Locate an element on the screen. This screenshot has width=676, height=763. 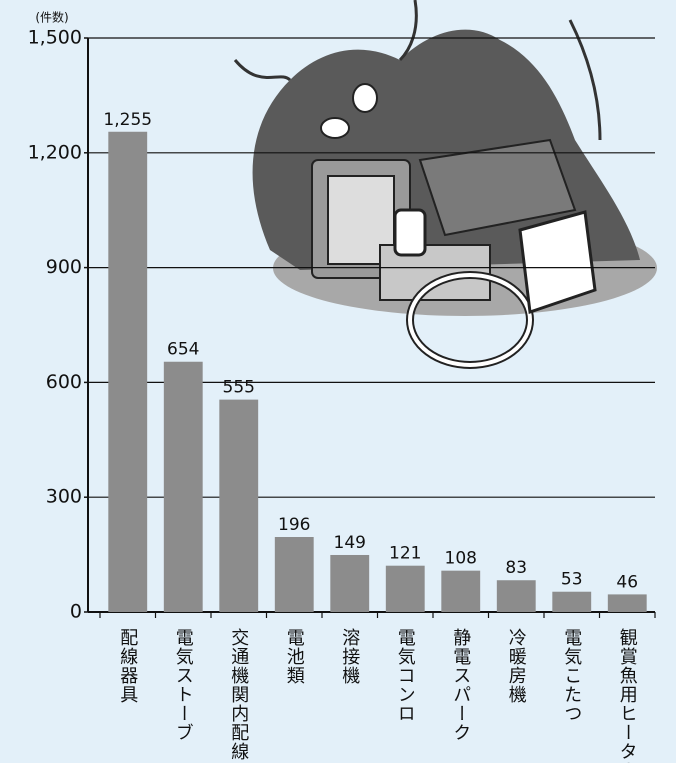
y-tick-label: 1,200 is located at coordinates (55, 152).